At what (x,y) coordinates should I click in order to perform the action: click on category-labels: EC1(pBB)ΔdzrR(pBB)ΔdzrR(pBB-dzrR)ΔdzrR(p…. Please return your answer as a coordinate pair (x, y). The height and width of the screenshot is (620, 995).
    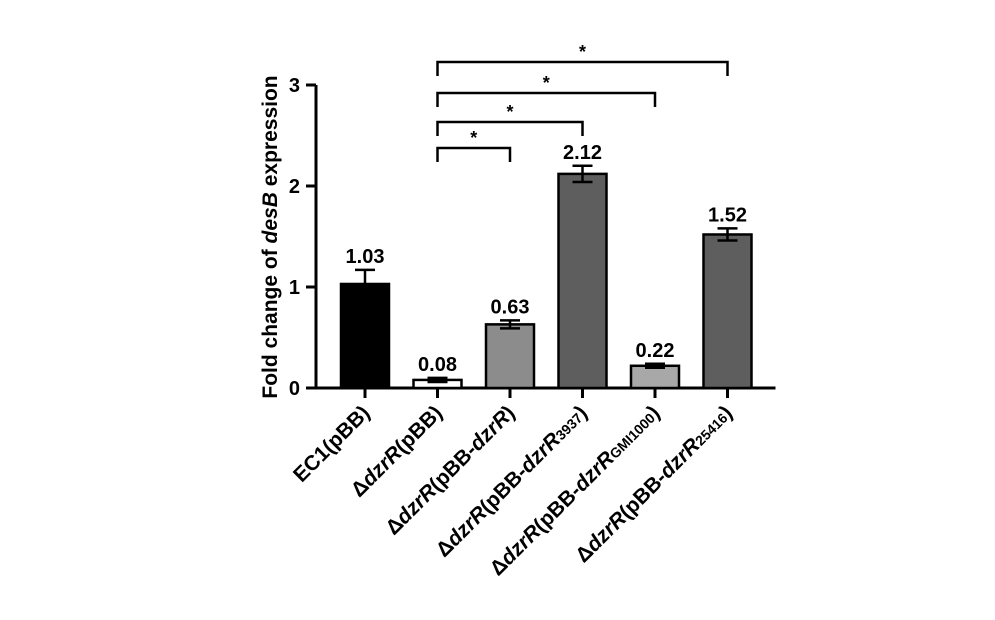
    Looking at the image, I should click on (513, 490).